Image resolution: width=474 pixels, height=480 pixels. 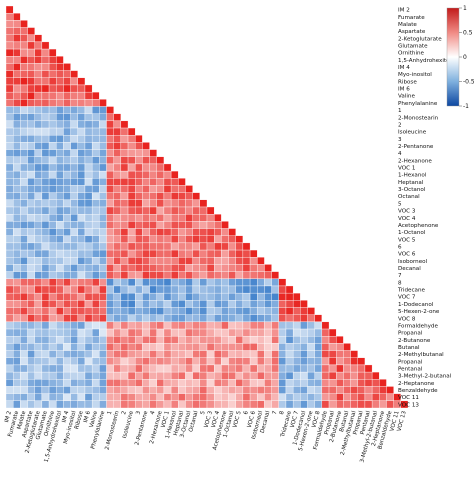 I want to click on row-label: VOC 1, so click(x=407, y=169).